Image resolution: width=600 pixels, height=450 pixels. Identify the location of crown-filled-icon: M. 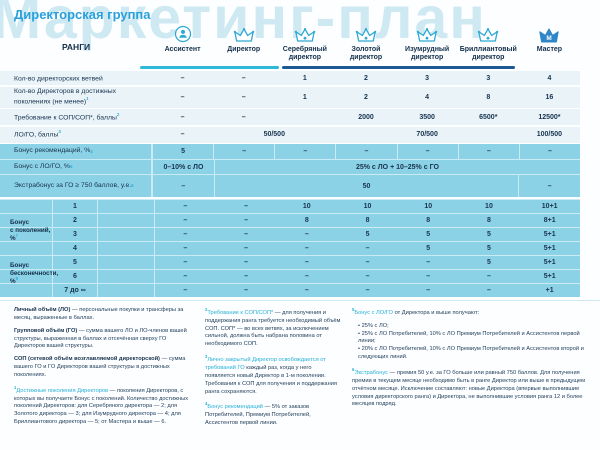
(549, 35).